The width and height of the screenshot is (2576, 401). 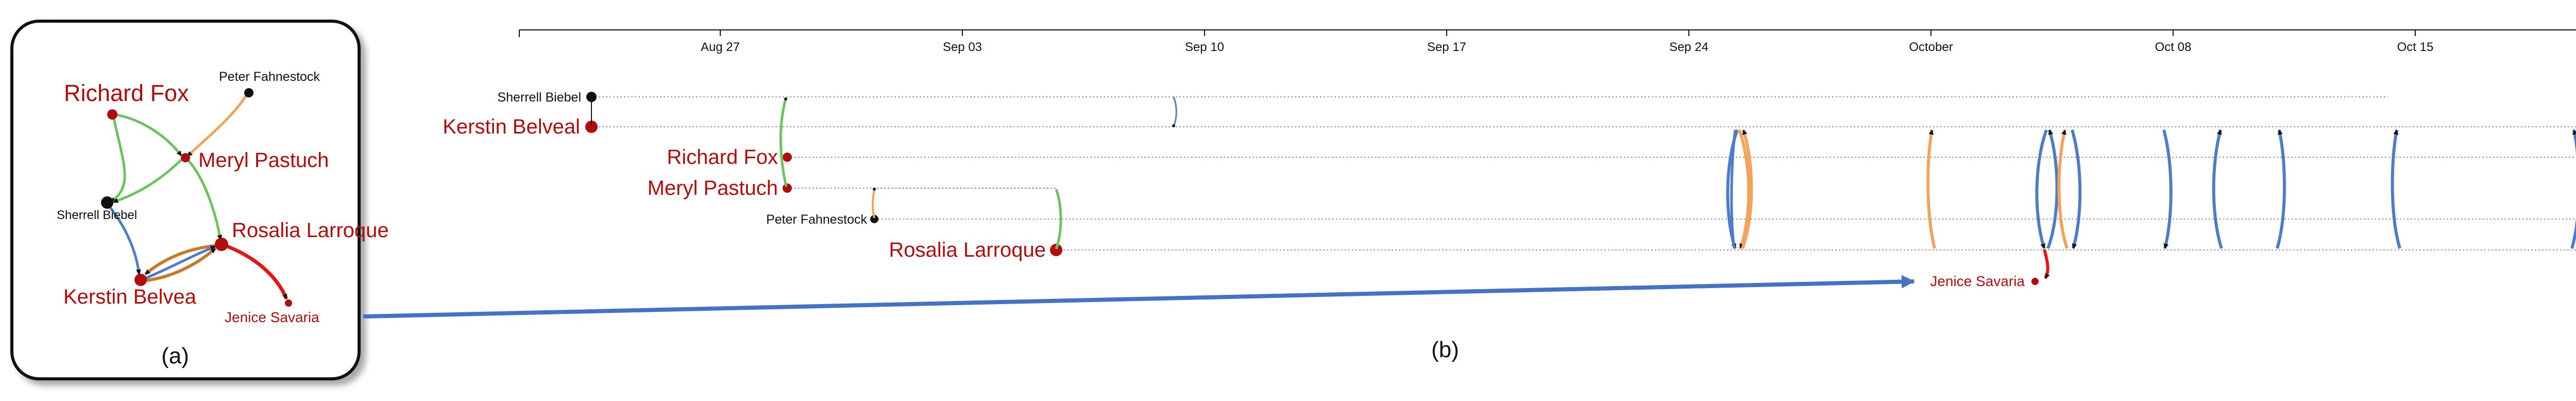 What do you see at coordinates (272, 317) in the screenshot?
I see `label-jenice: Jenice Savaria` at bounding box center [272, 317].